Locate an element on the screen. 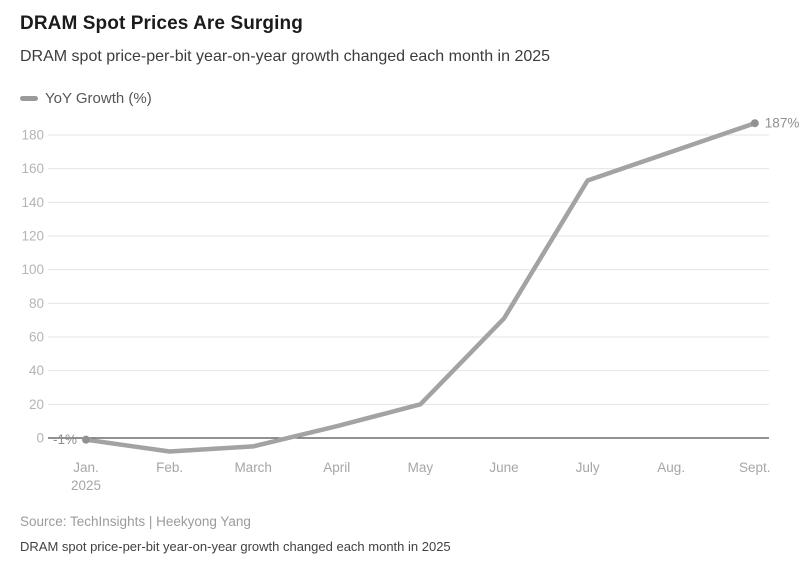 The height and width of the screenshot is (567, 802). y-axis-tick-label: 100 is located at coordinates (32, 269).